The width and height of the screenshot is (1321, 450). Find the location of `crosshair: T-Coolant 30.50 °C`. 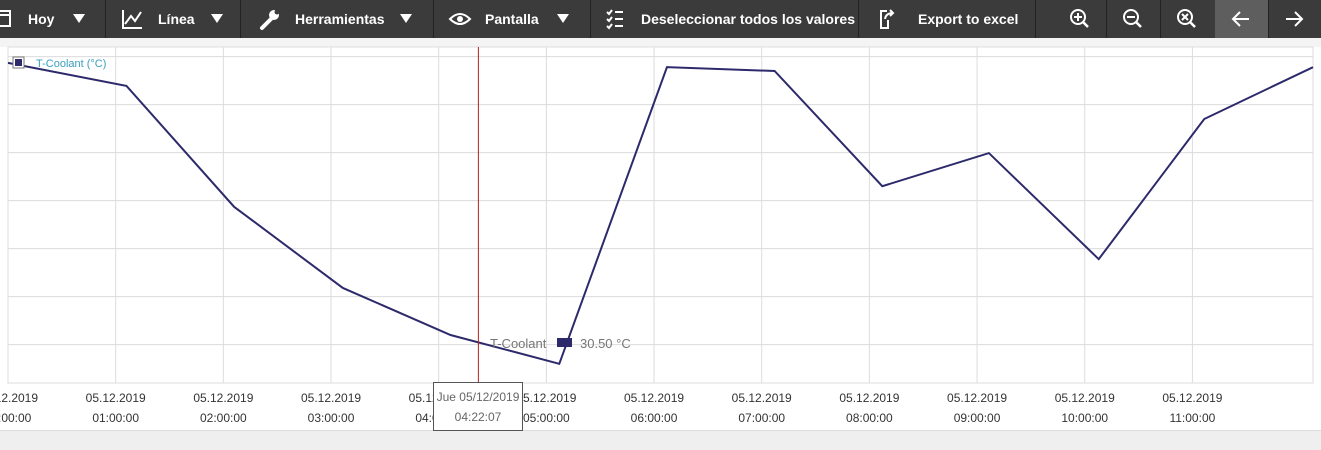

crosshair: T-Coolant 30.50 °C is located at coordinates (554, 215).